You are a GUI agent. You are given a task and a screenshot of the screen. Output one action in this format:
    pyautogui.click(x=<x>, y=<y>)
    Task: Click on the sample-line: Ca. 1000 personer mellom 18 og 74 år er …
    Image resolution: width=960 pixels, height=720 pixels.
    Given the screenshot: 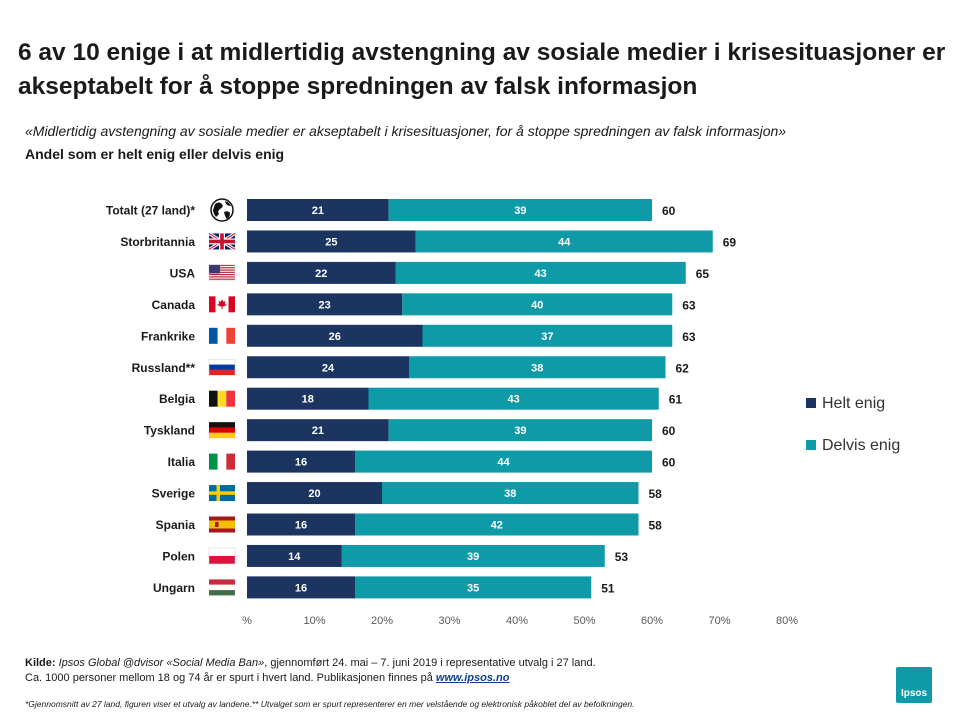 What is the action you would take?
    pyautogui.click(x=455, y=678)
    